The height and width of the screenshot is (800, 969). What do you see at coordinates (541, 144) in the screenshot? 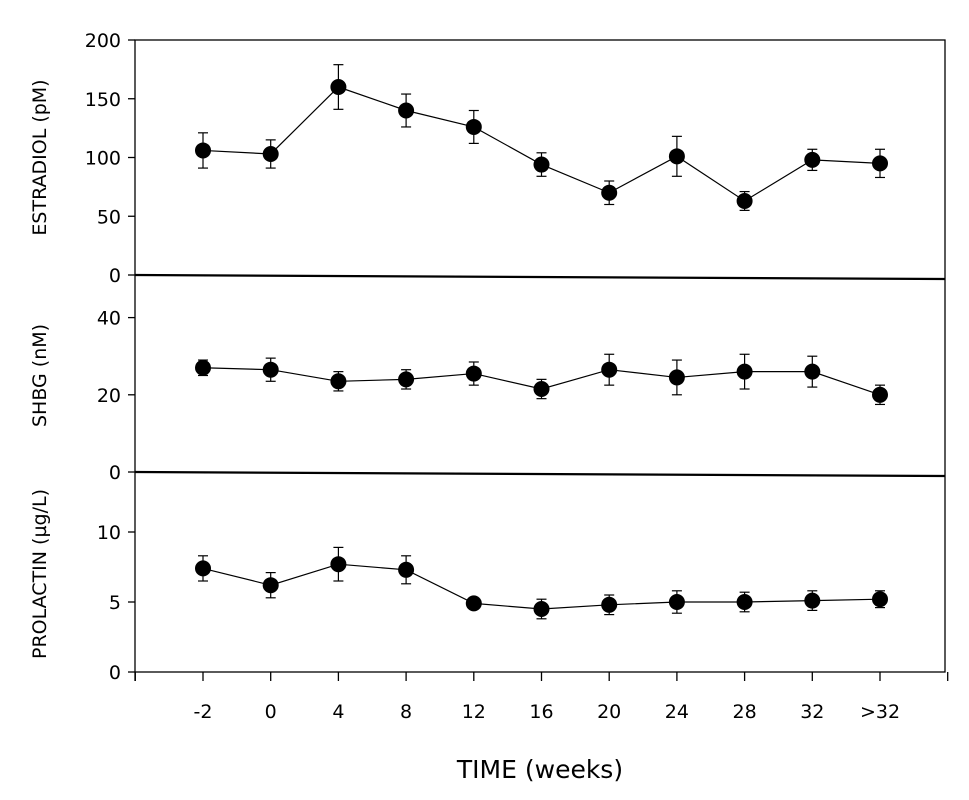
I see `series-line` at bounding box center [541, 144].